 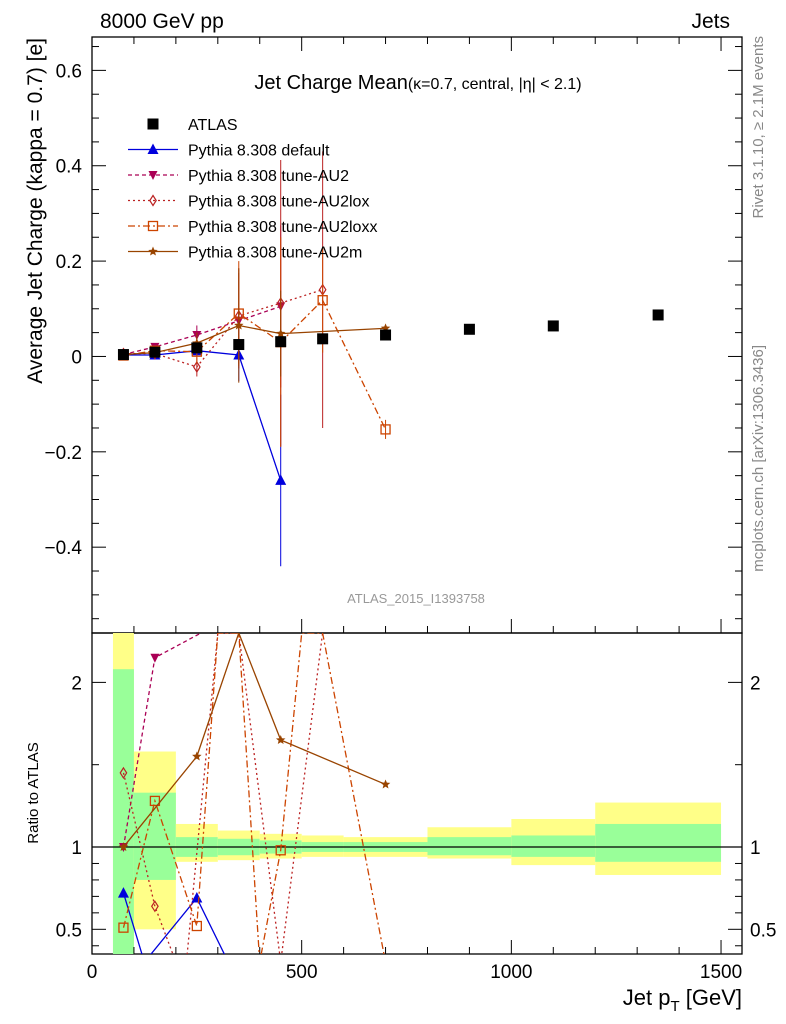 What do you see at coordinates (69, 930) in the screenshot?
I see `ratio-y-tick-label: 0.5` at bounding box center [69, 930].